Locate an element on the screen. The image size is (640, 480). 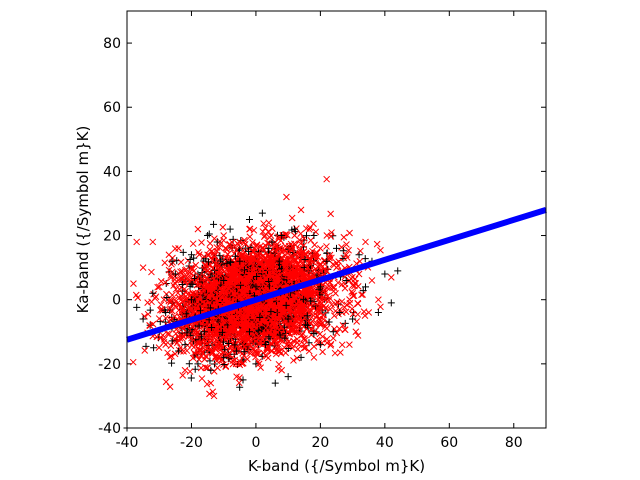
y-tick-label: -20 is located at coordinates (109, 365).